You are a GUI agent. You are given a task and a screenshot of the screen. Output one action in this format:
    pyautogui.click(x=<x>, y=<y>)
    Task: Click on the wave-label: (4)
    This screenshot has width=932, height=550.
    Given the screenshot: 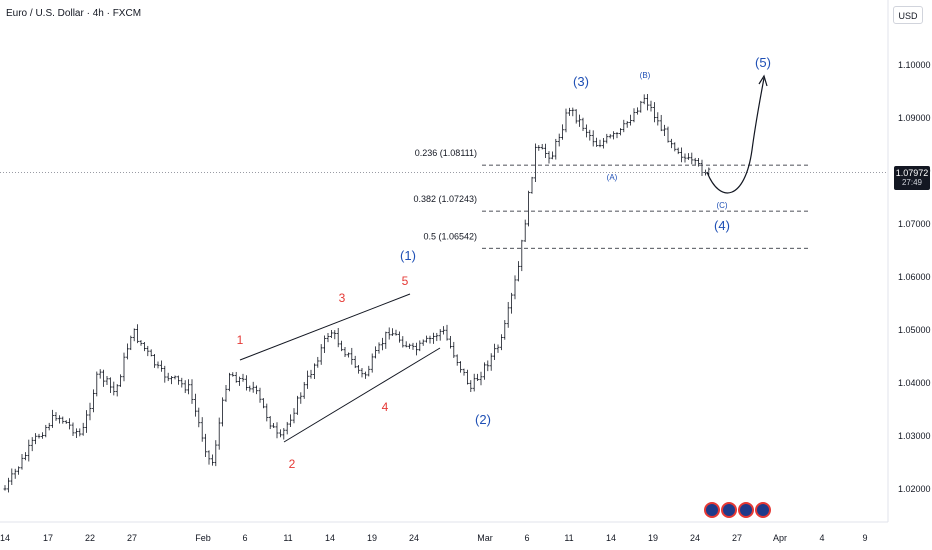 What is the action you would take?
    pyautogui.click(x=722, y=225)
    